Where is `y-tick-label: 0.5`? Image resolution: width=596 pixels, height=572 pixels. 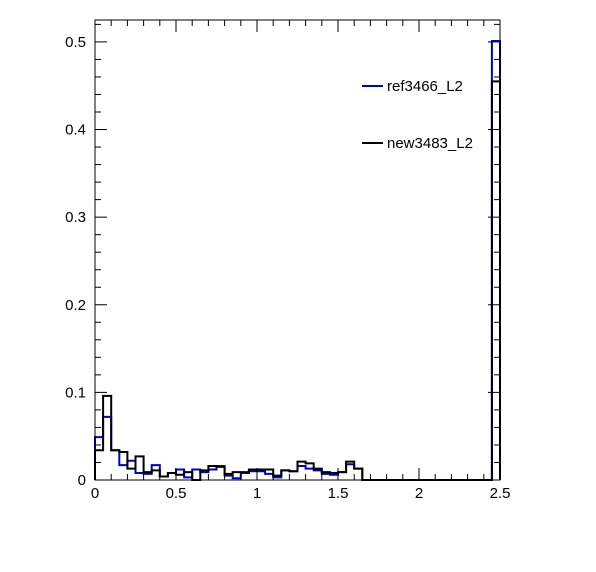 y-tick-label: 0.5 is located at coordinates (75, 42).